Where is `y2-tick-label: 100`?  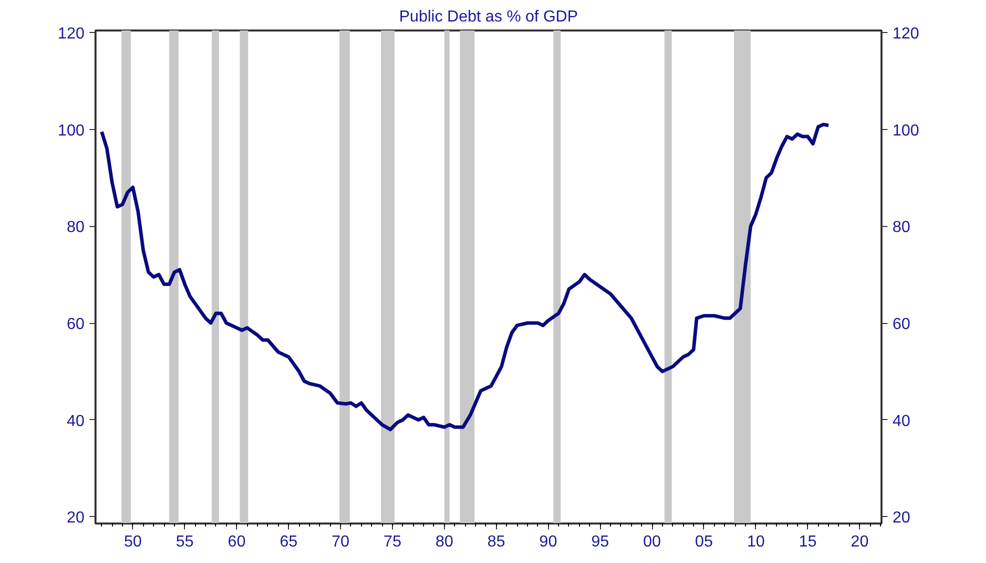 y2-tick-label: 100 is located at coordinates (906, 131).